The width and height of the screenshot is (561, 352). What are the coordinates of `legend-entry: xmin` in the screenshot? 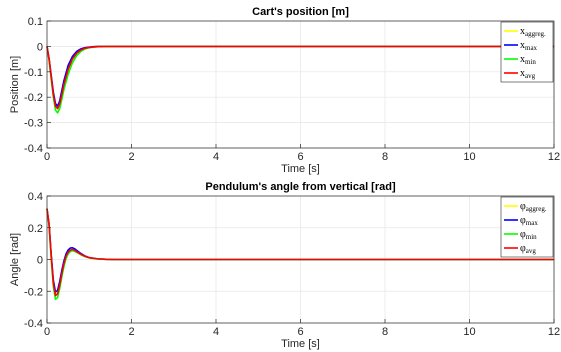 It's located at (528, 60).